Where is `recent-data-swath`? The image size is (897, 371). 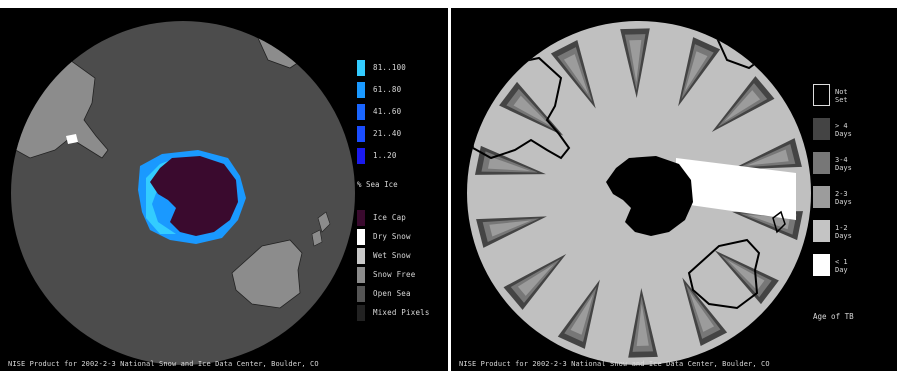
recent-data-swath is located at coordinates (736, 189).